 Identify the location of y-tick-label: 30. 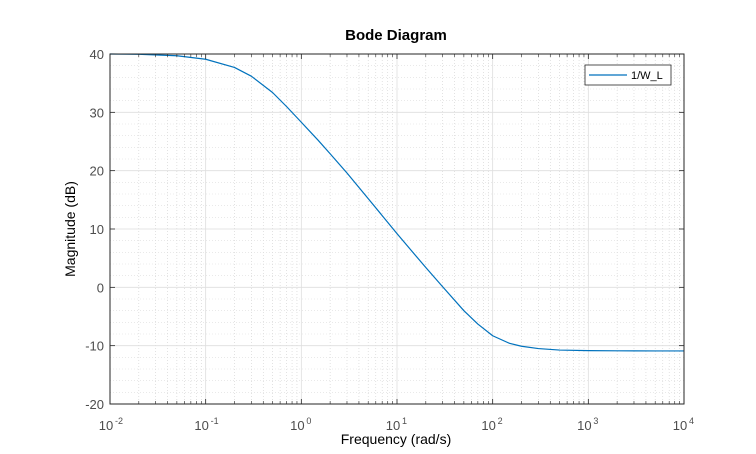
(97, 112).